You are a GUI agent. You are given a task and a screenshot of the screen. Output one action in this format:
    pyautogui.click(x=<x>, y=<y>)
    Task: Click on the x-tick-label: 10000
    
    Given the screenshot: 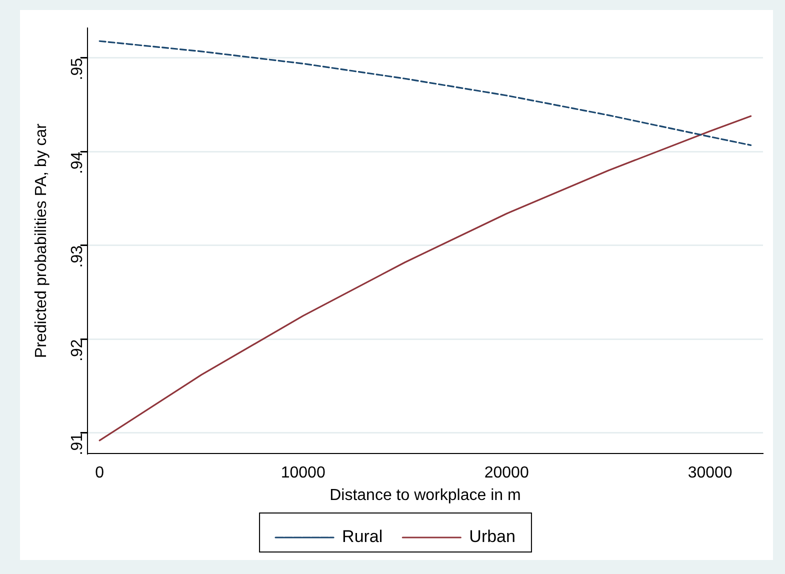 What is the action you would take?
    pyautogui.click(x=303, y=473)
    